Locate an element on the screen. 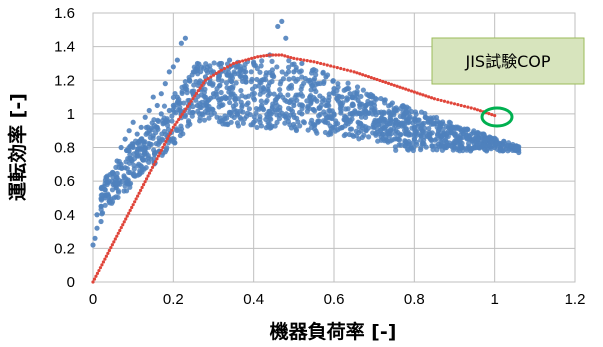  x-tick-label: 0 is located at coordinates (93, 299).